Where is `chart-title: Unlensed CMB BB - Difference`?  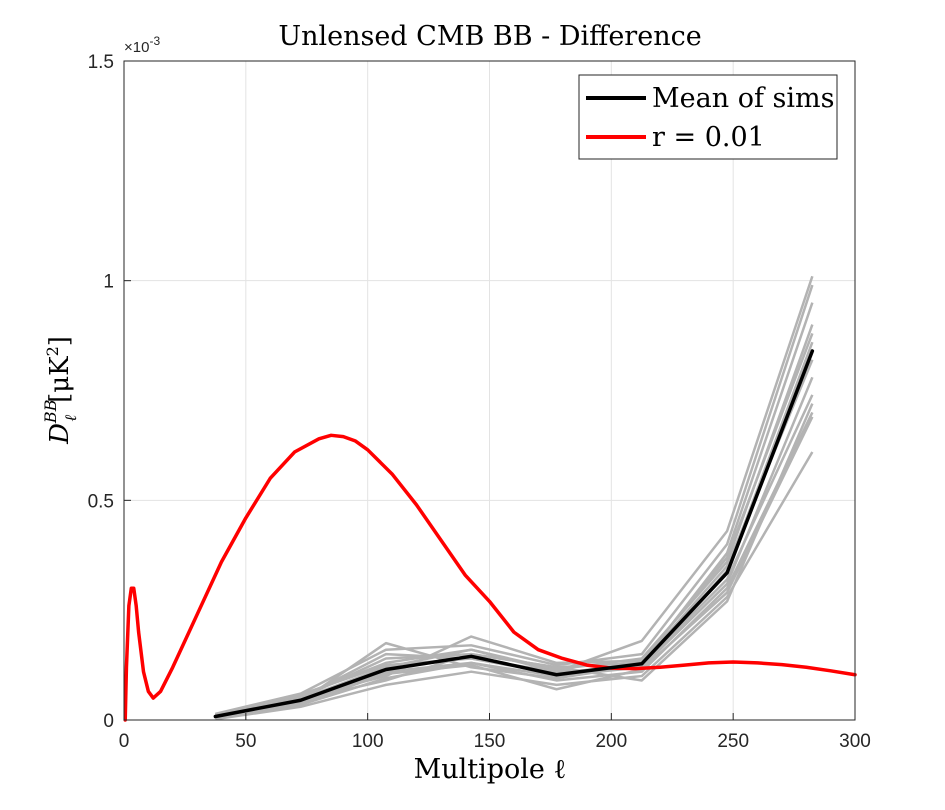
chart-title: Unlensed CMB BB - Difference is located at coordinates (489, 36).